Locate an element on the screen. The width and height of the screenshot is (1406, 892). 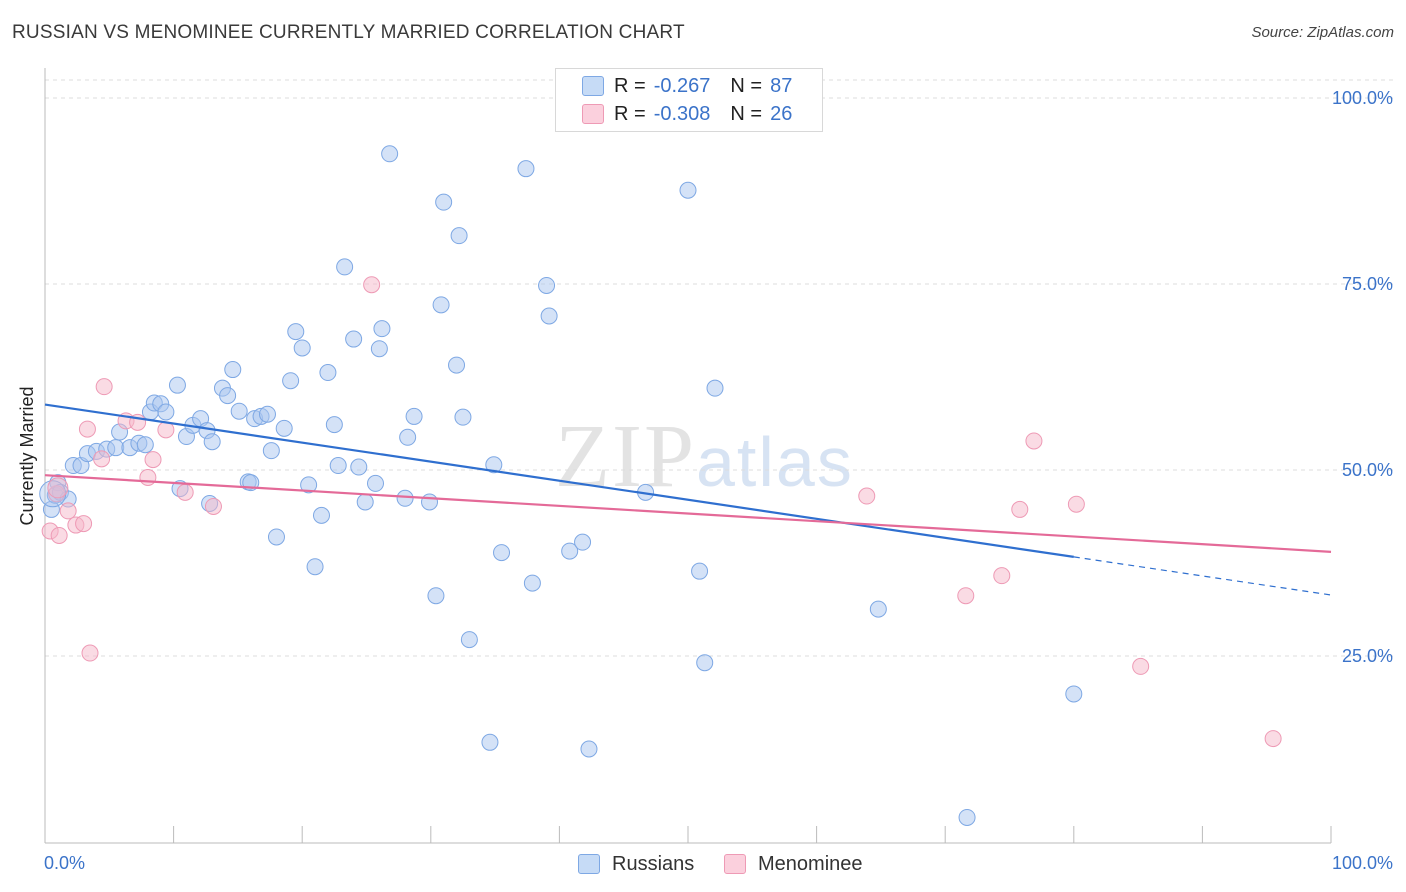
russians-trend-line-extension is located at coordinates (1202, 576).